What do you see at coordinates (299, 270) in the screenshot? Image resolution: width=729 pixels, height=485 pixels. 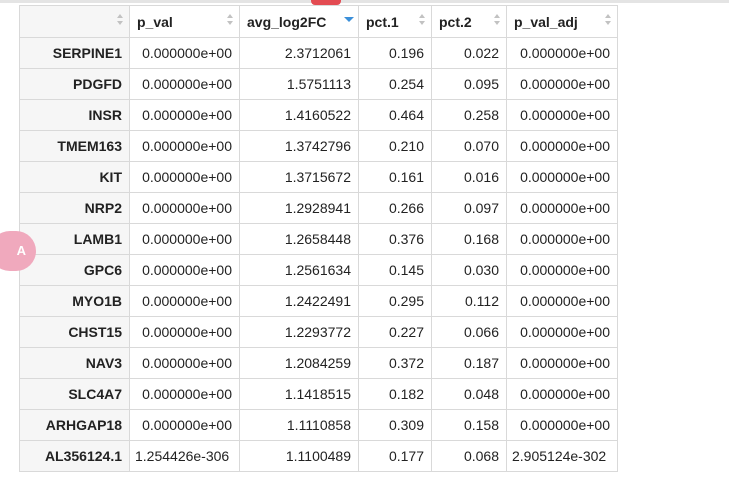 I see `table-cell: 1.2561634` at bounding box center [299, 270].